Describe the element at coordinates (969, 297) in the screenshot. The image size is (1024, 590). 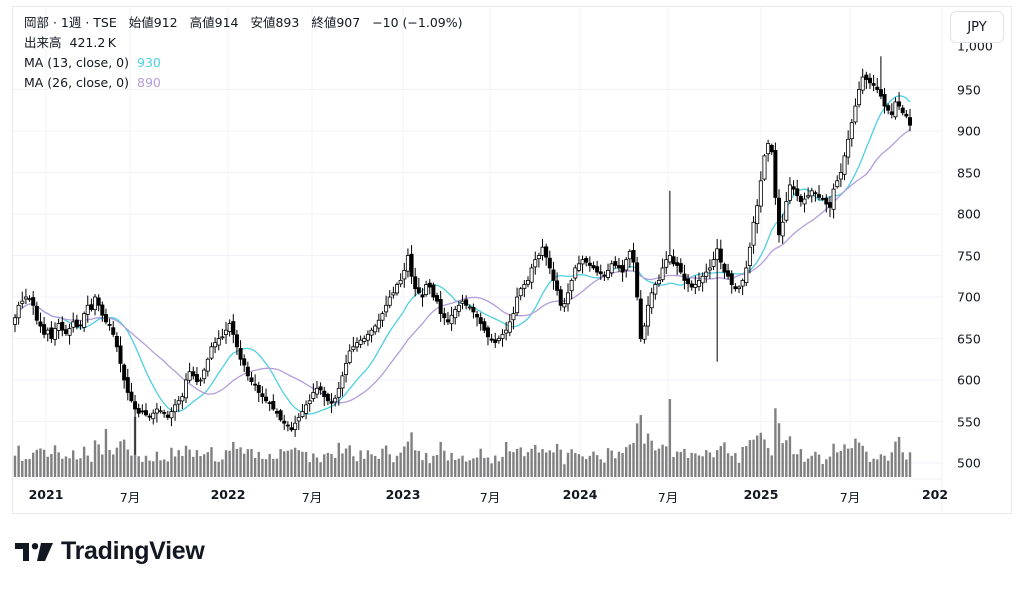
I see `price-tick-label: 700` at that location.